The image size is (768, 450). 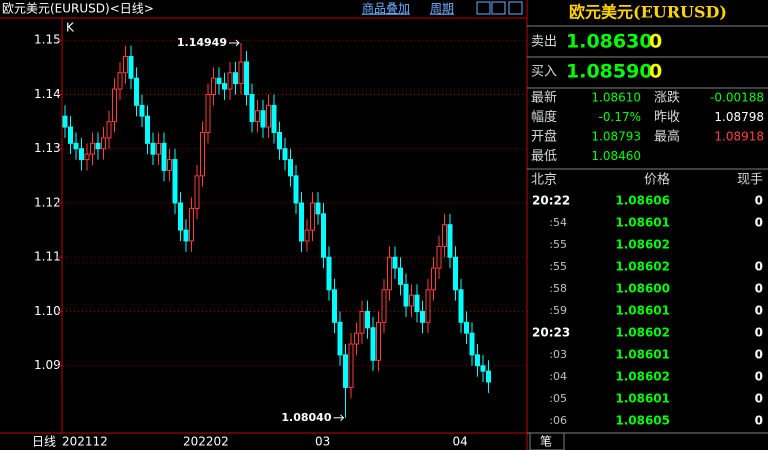 I want to click on tick-time: :03, so click(x=558, y=354).